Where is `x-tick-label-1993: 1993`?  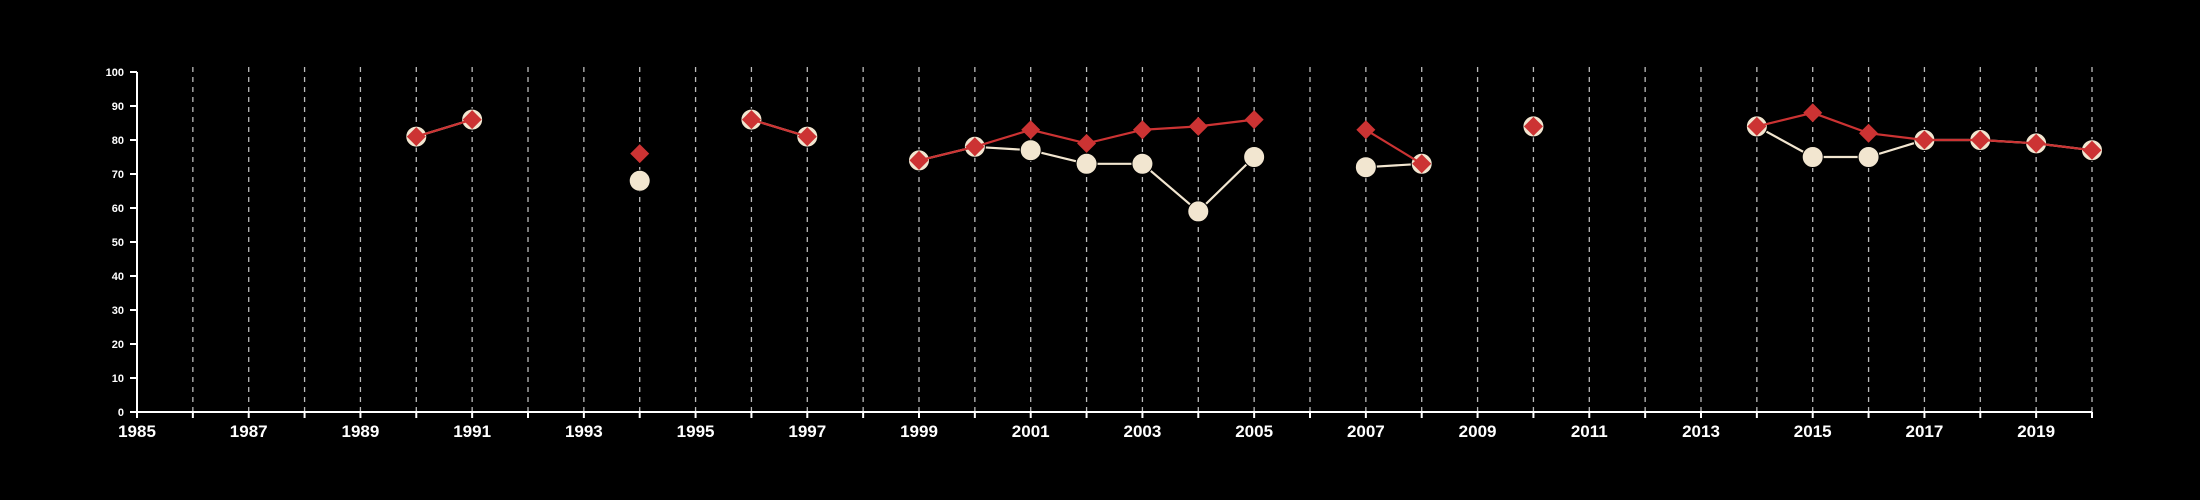 x-tick-label-1993: 1993 is located at coordinates (584, 431).